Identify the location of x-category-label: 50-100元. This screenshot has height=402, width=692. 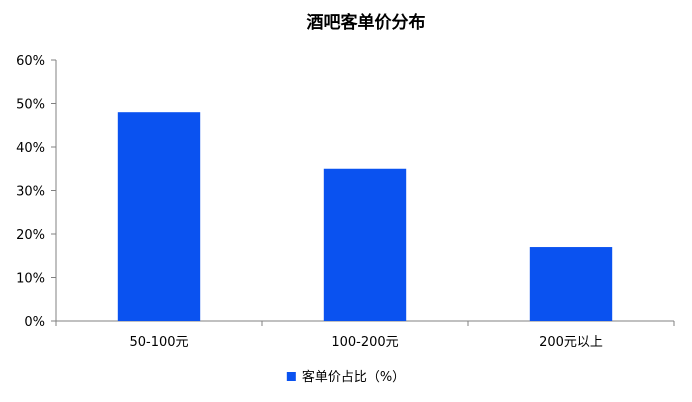
(158, 342).